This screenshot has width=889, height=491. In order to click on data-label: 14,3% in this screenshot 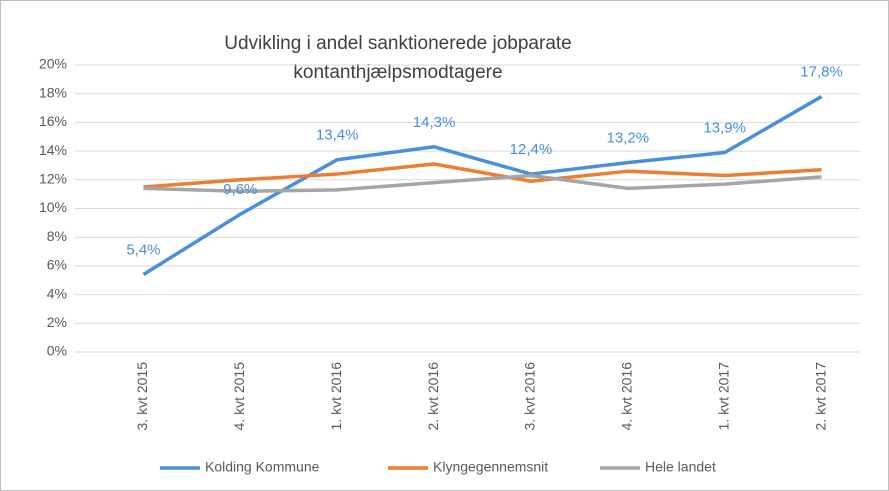, I will do `click(434, 122)`.